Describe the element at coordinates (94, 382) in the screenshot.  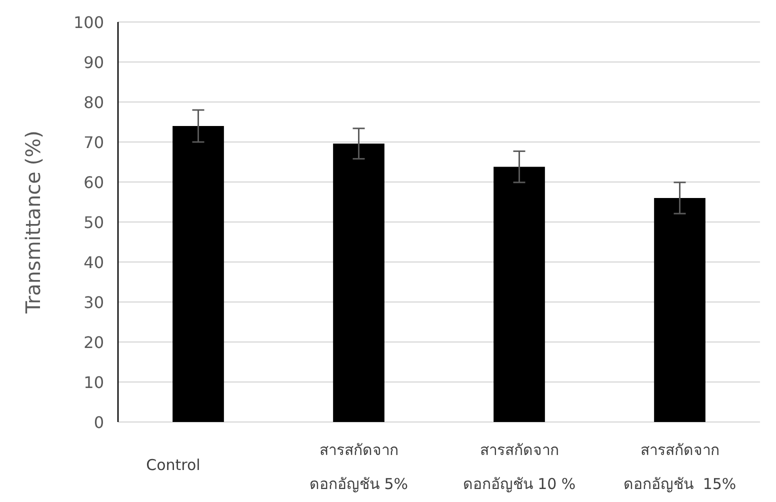
I see `y-tick-label: 10` at that location.